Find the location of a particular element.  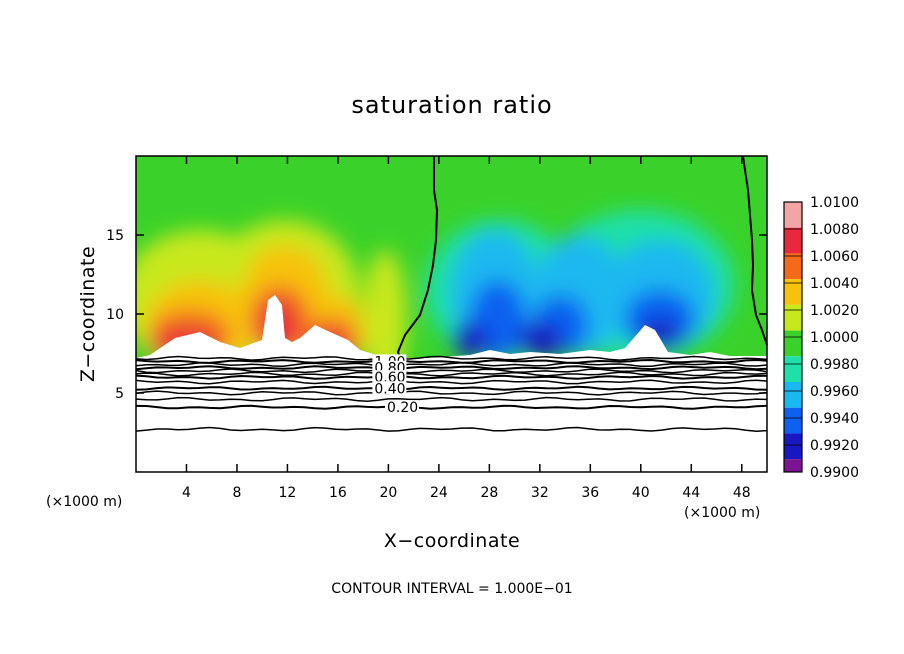

x-tick-label: 48 is located at coordinates (742, 493).